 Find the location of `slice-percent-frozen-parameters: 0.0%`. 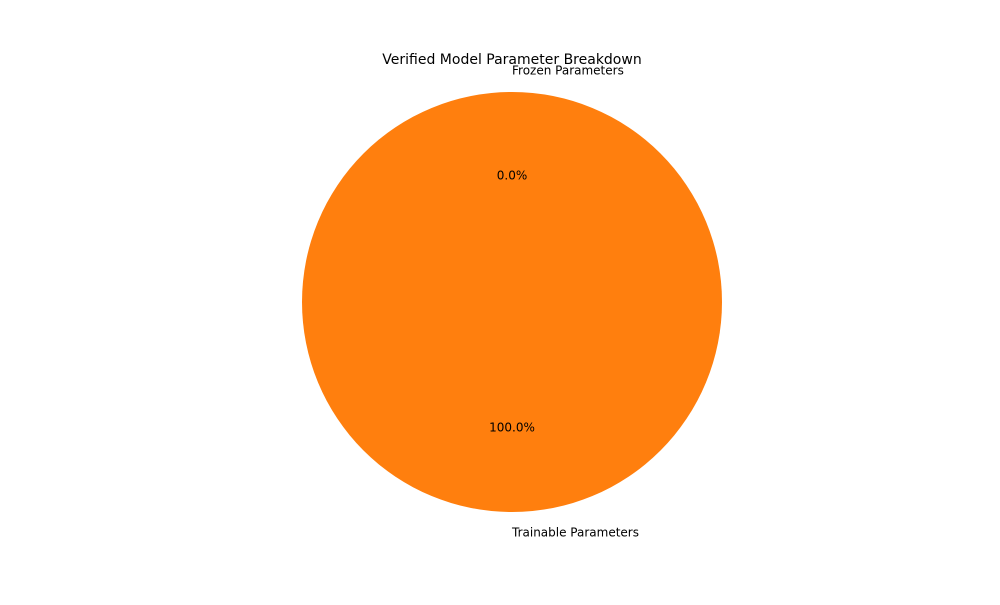

slice-percent-frozen-parameters: 0.0% is located at coordinates (512, 176).